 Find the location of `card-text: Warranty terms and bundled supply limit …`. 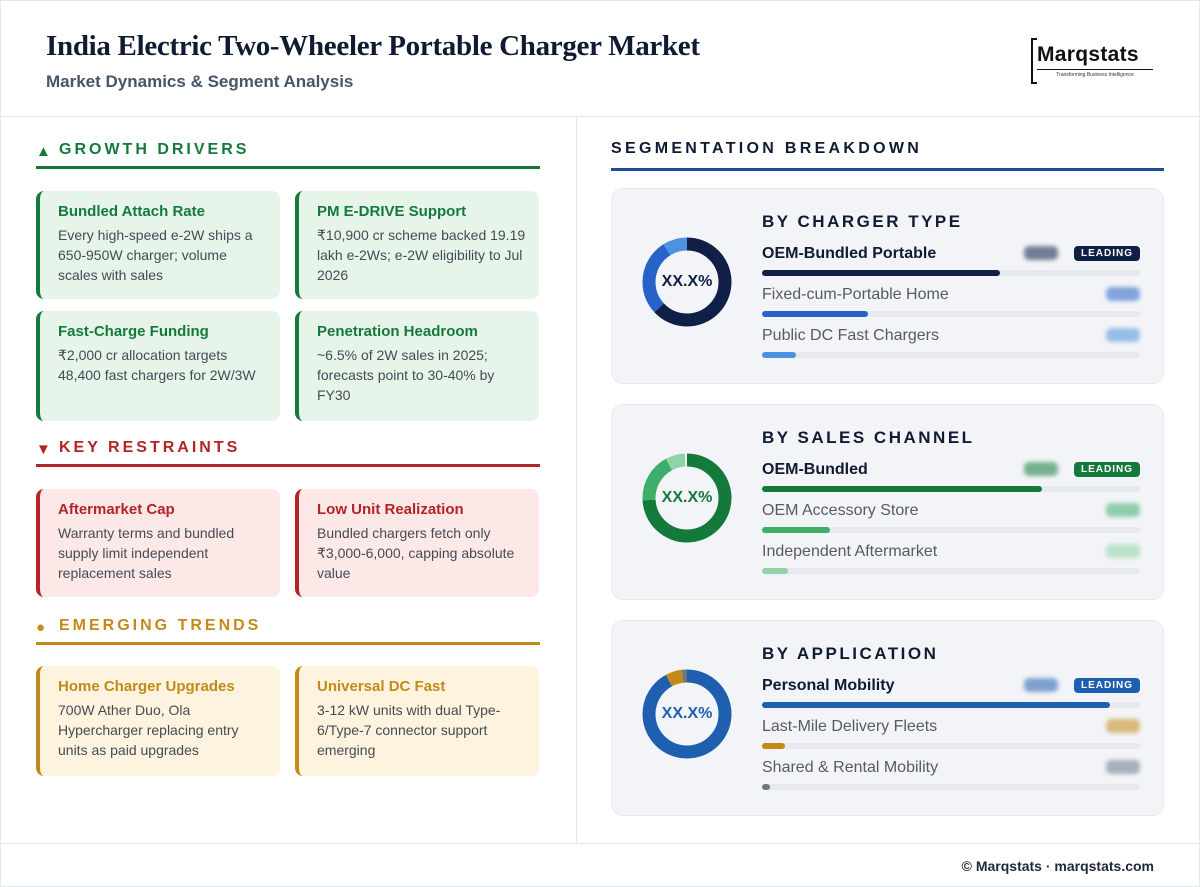

card-text: Warranty terms and bundled supply limit … is located at coordinates (146, 553).